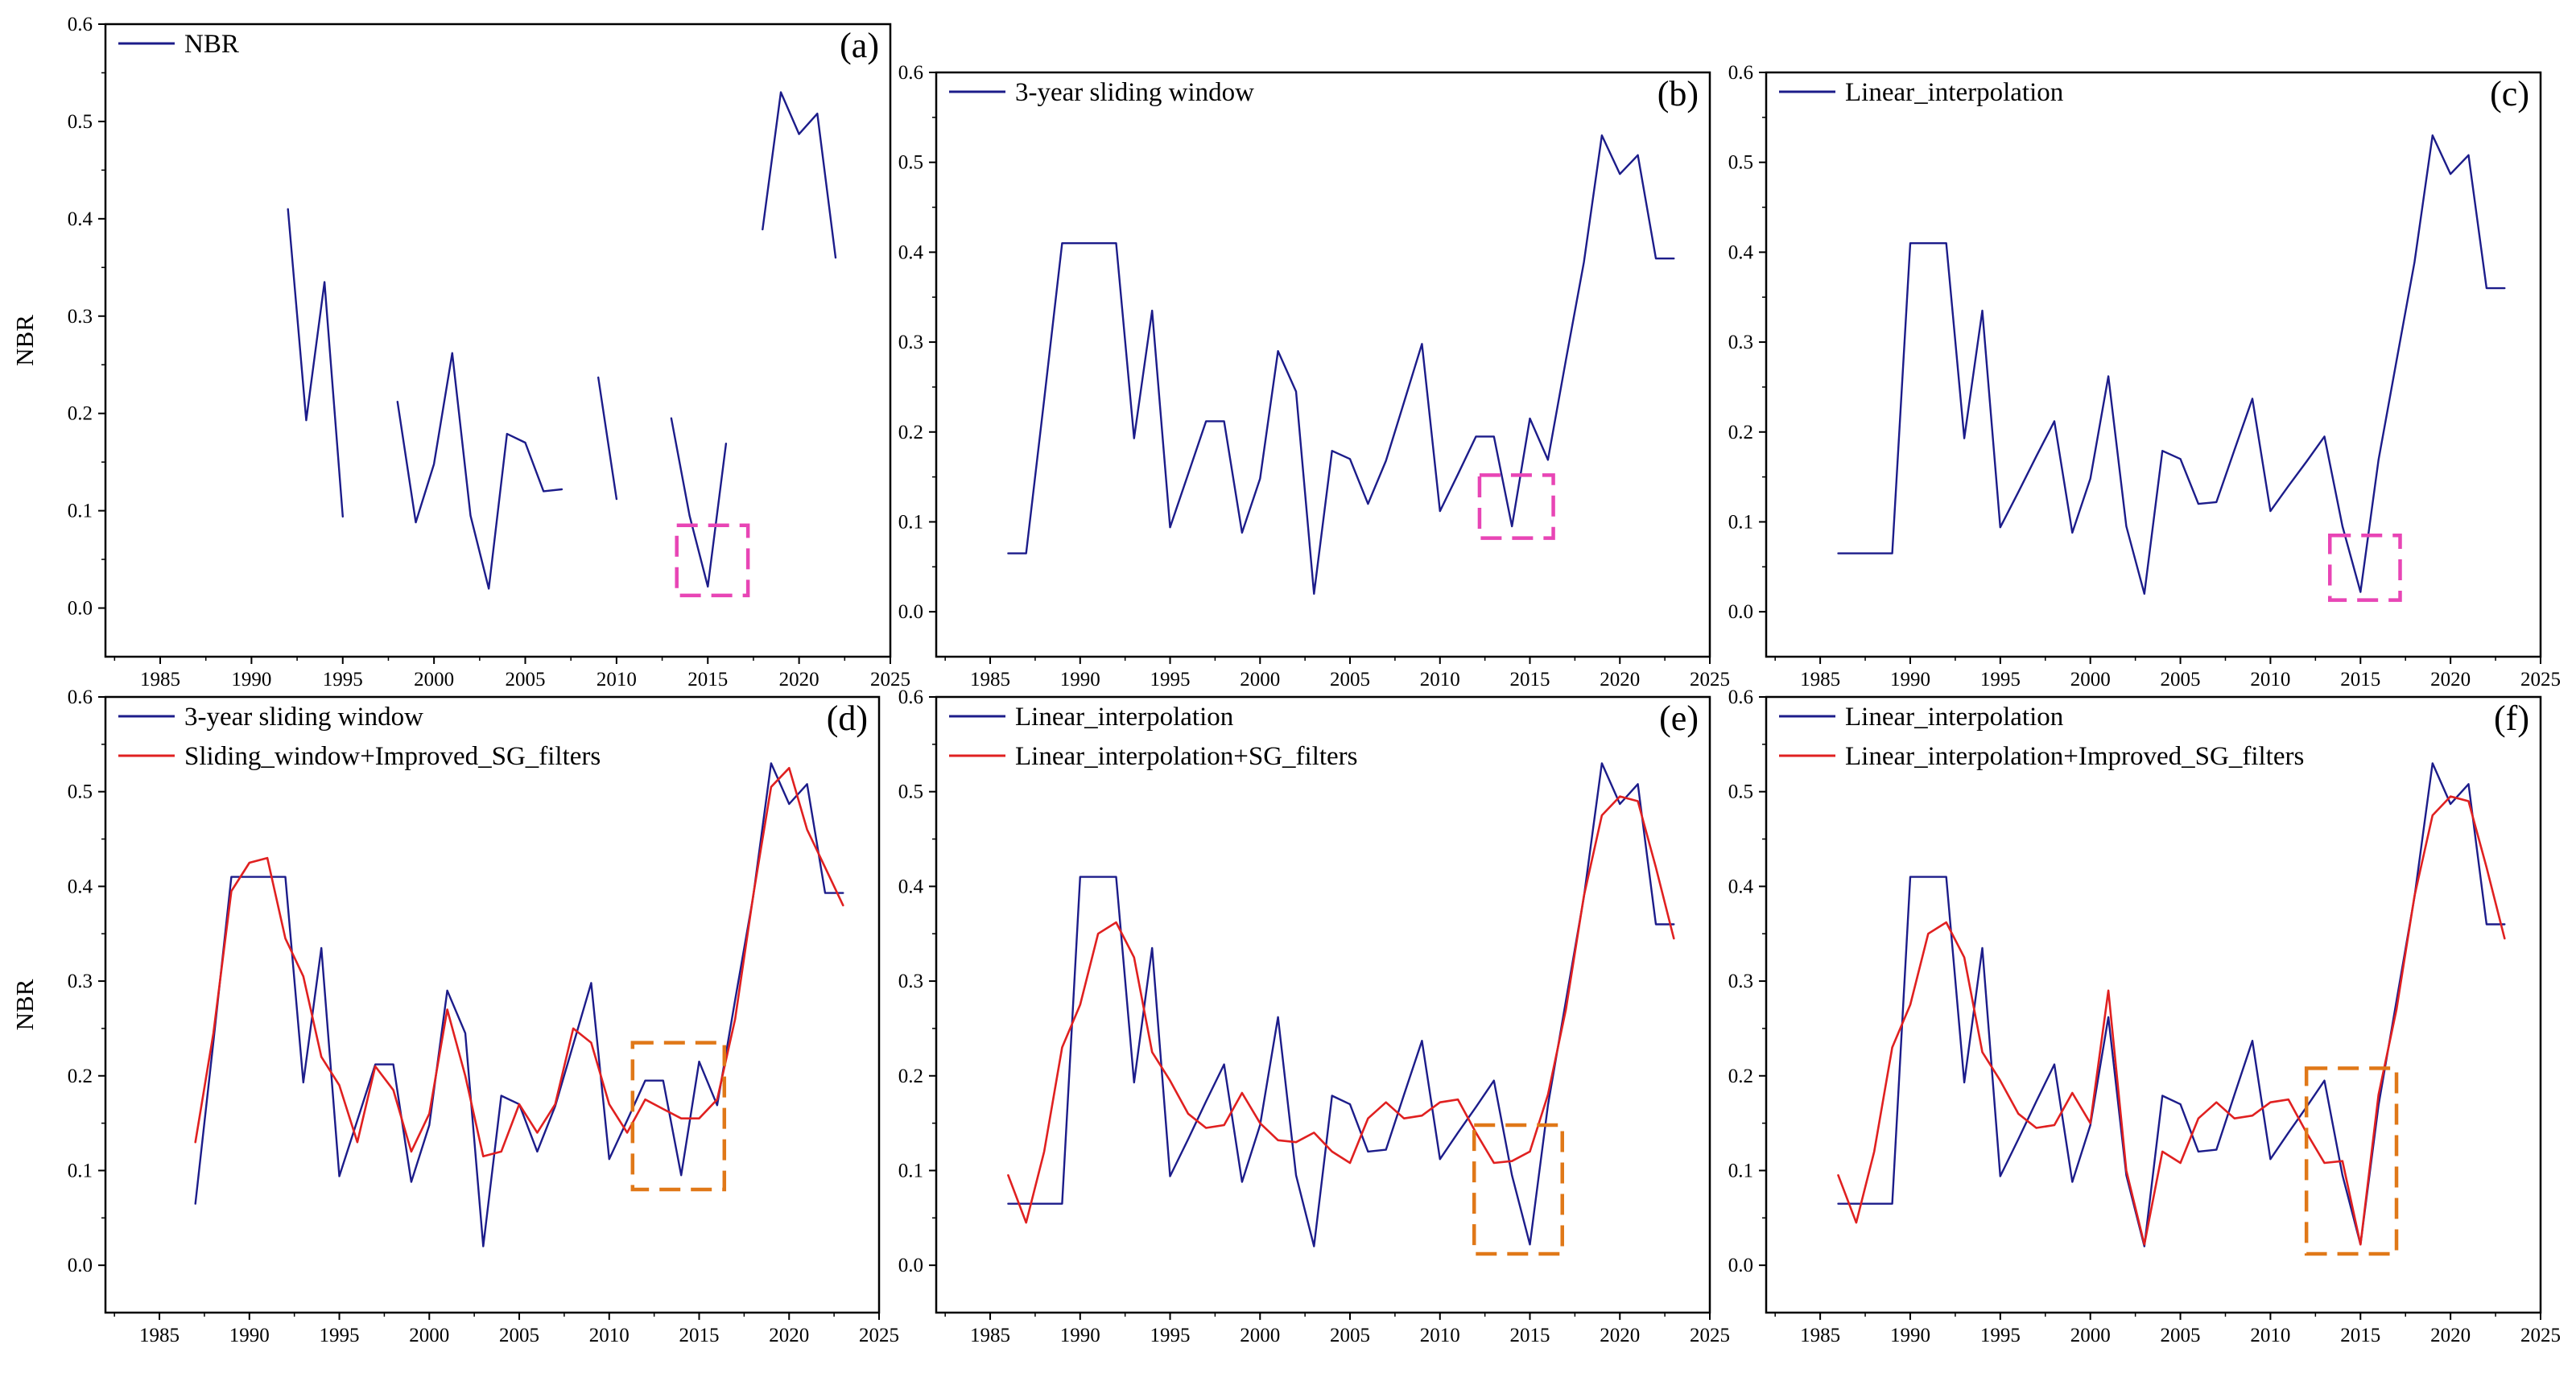  What do you see at coordinates (1679, 718) in the screenshot?
I see `panel-label: (e)` at bounding box center [1679, 718].